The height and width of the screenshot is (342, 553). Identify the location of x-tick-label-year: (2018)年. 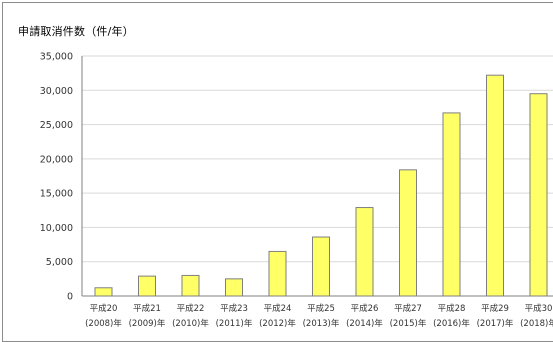
(536, 323).